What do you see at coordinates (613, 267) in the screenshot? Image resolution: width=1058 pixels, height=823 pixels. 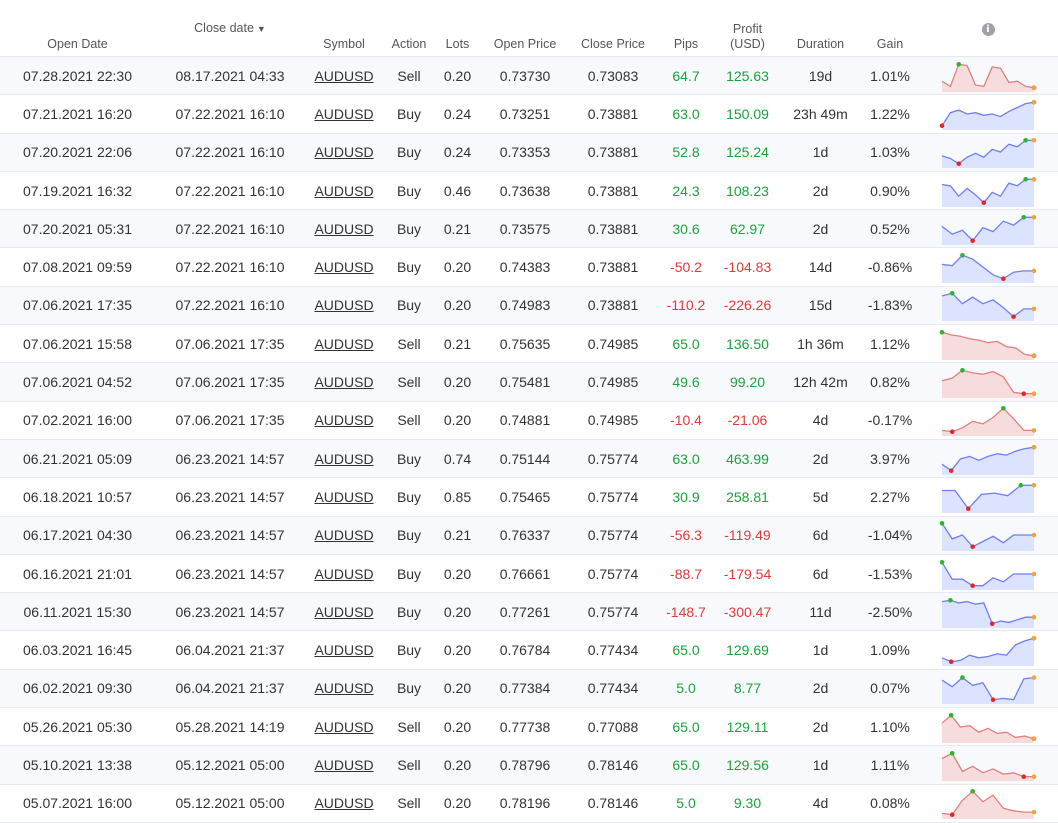 I see `close-price-cell: 0.73881` at bounding box center [613, 267].